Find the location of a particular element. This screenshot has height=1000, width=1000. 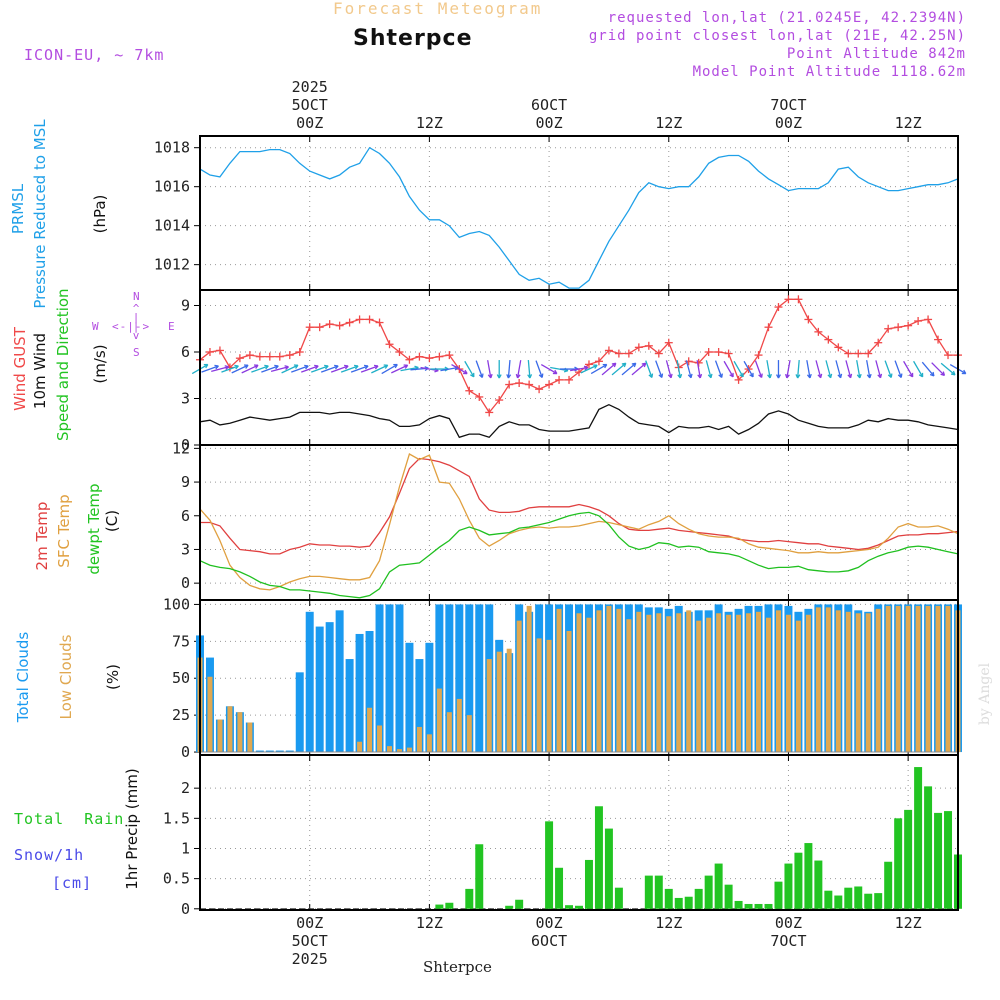

y-tick-label: 2 is located at coordinates (185, 788).